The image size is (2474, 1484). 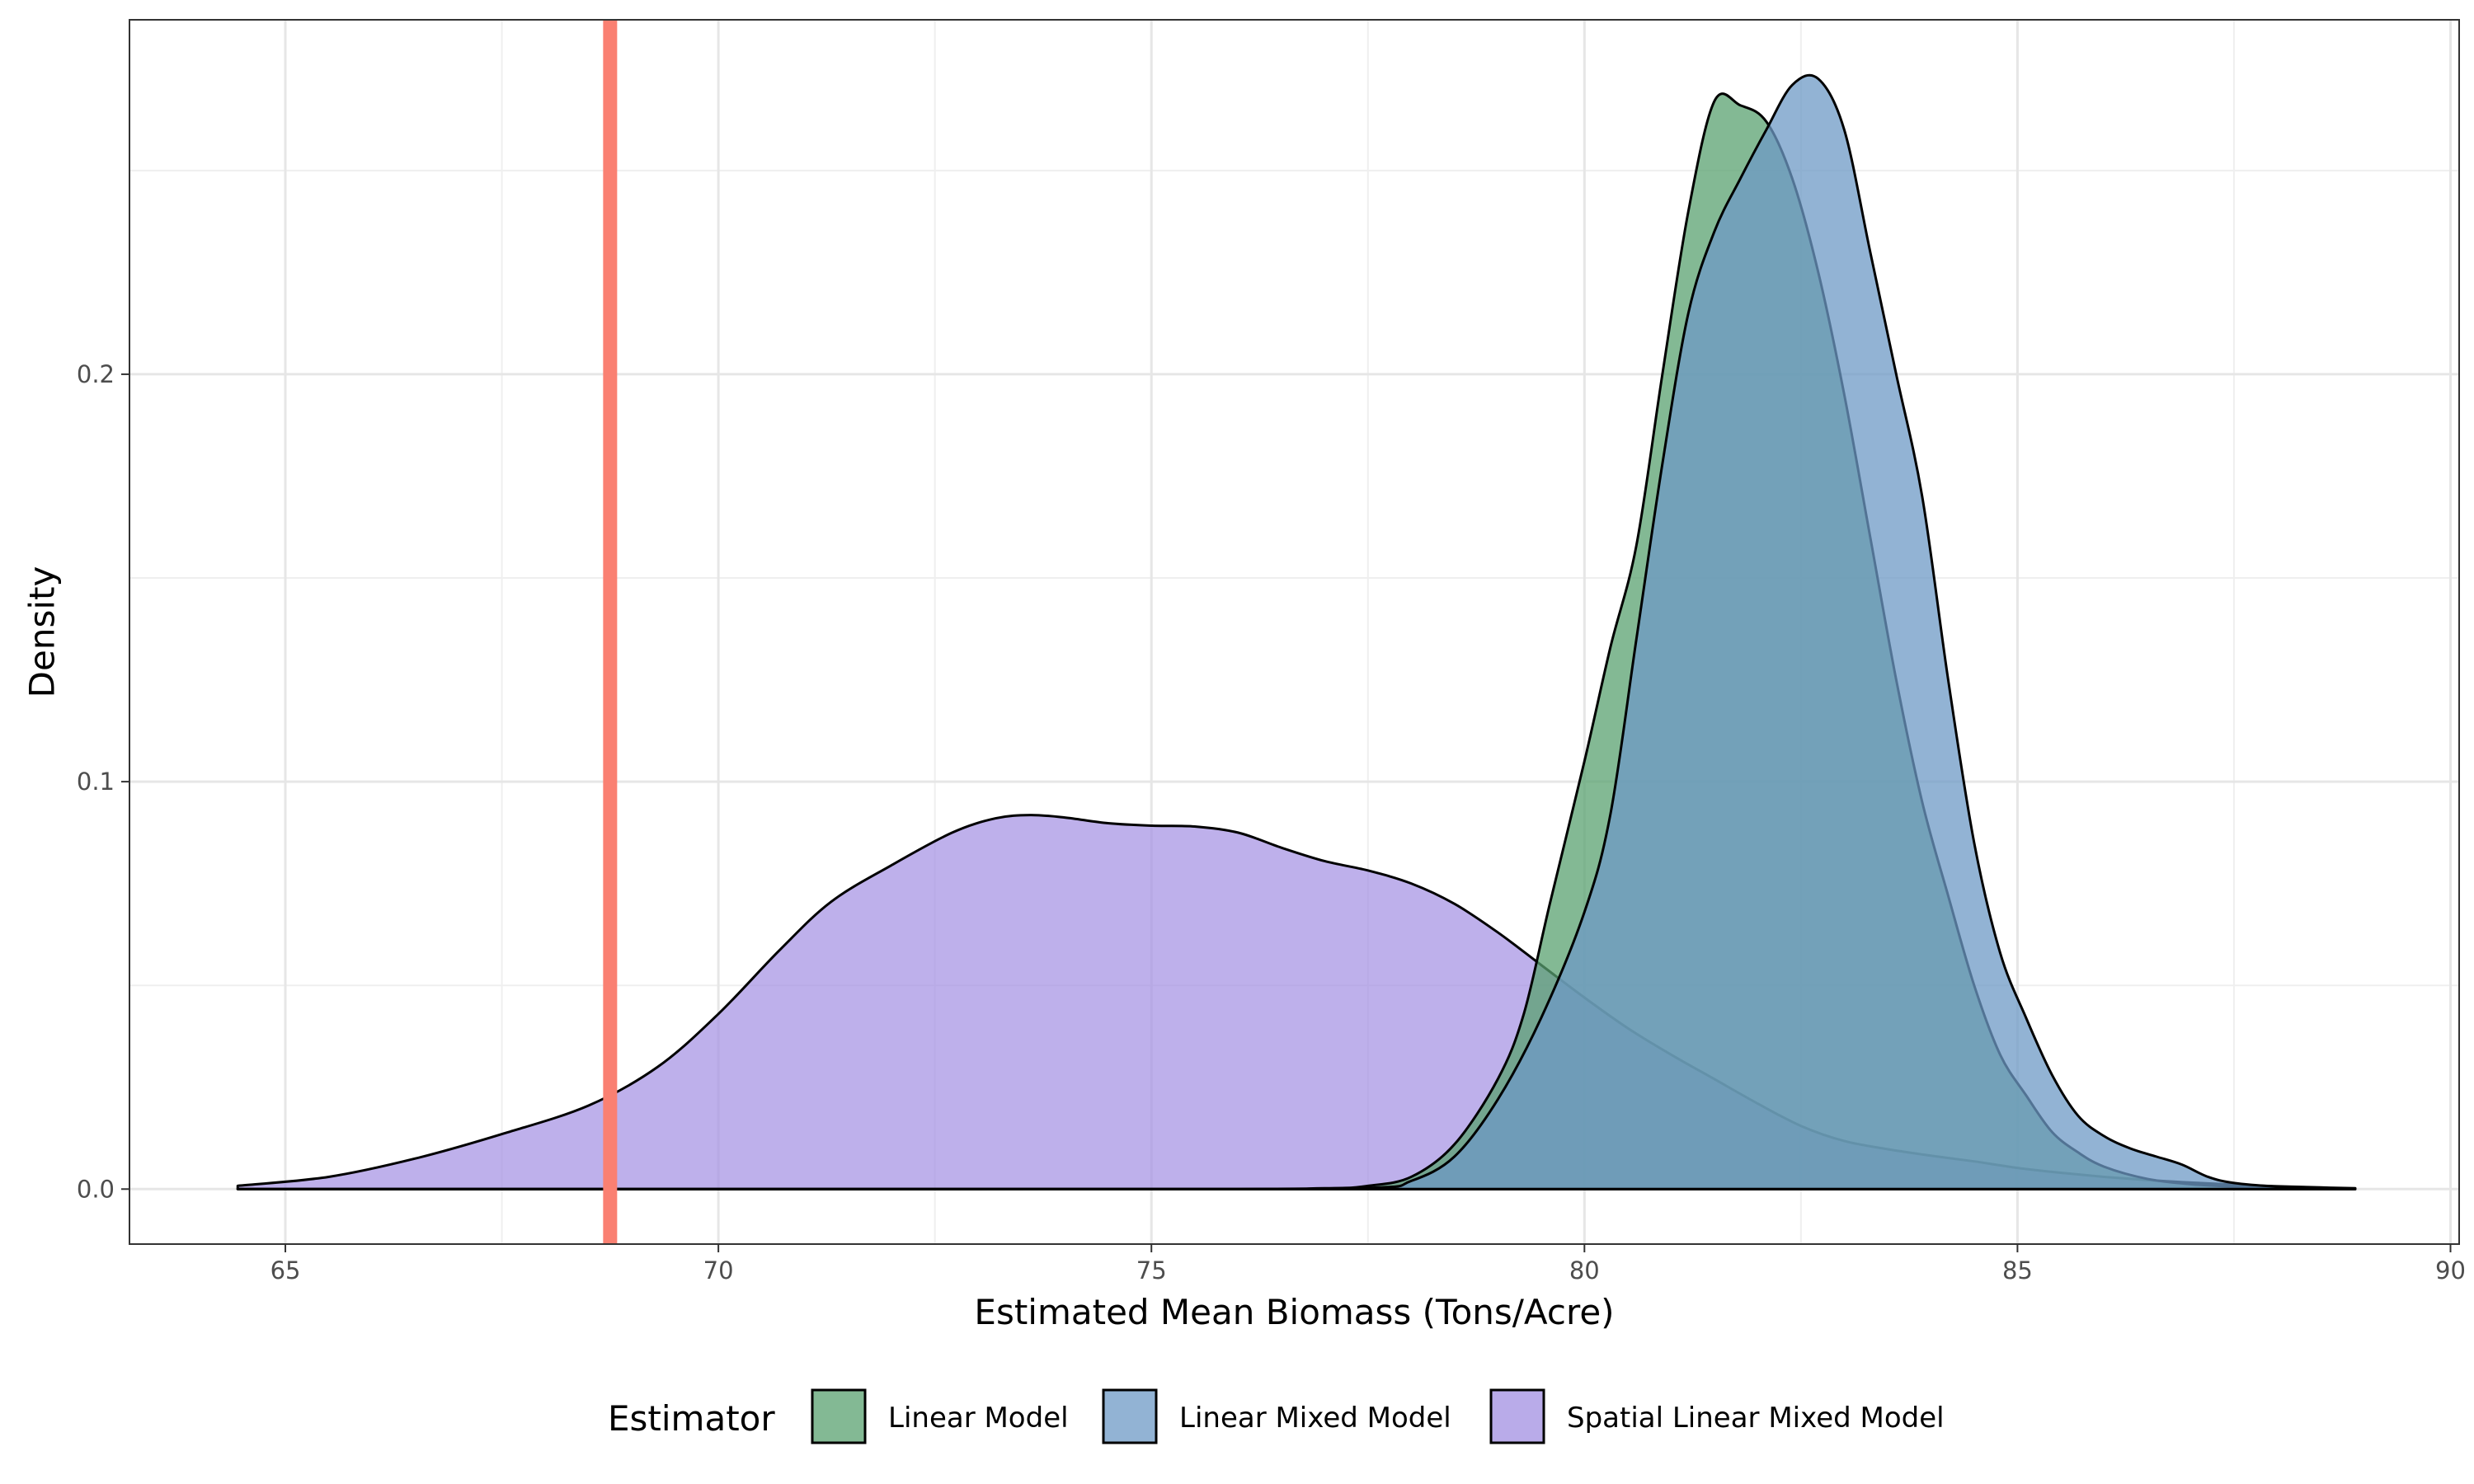 I want to click on legend-key-linear-mixed-model, so click(x=1130, y=1416).